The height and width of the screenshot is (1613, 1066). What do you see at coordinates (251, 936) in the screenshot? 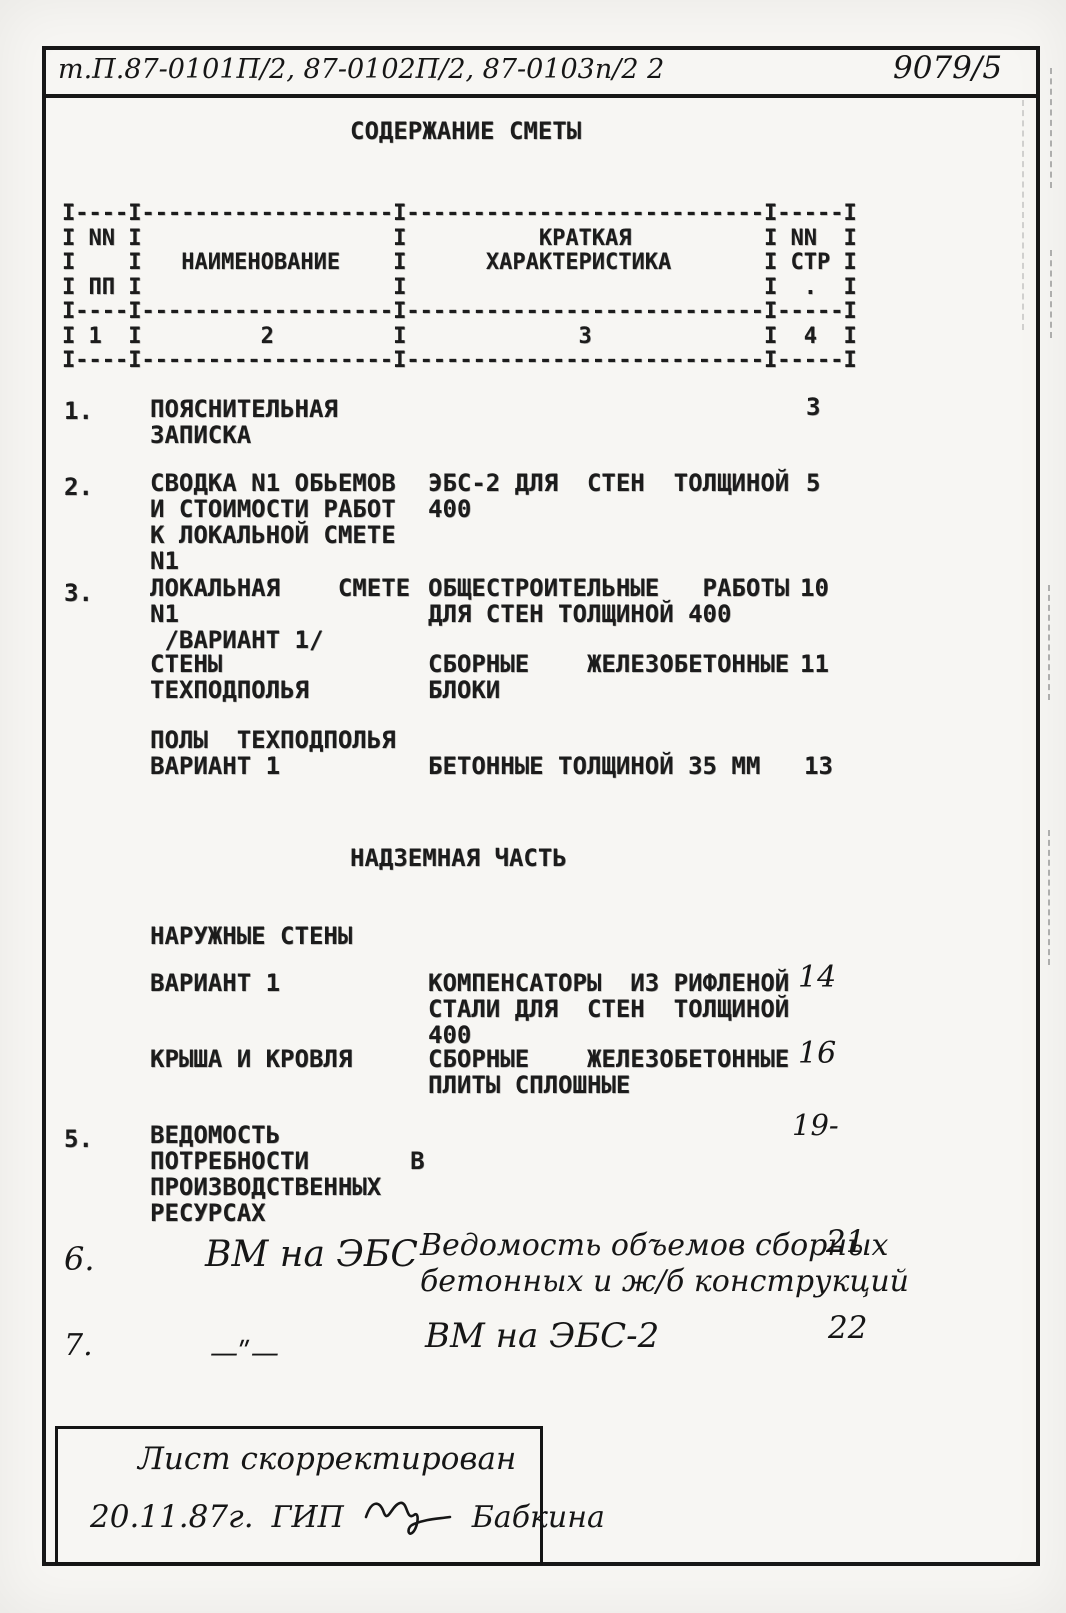
I see `item-name: НАРУЖНЫЕ СТЕНЫ` at bounding box center [251, 936].